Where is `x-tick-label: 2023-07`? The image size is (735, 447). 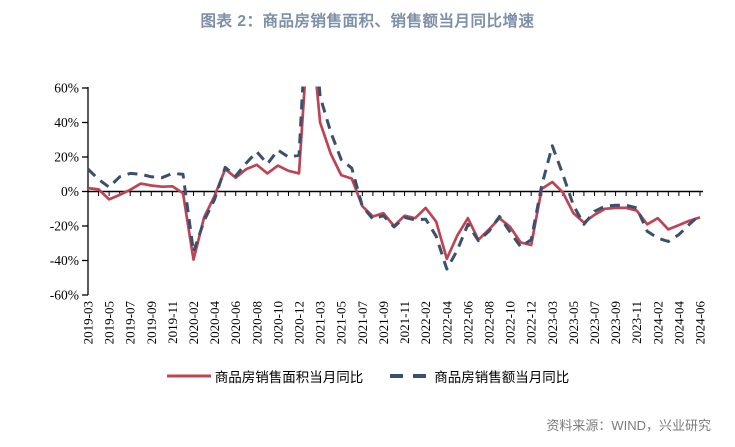 x-tick-label: 2023-07 is located at coordinates (594, 323).